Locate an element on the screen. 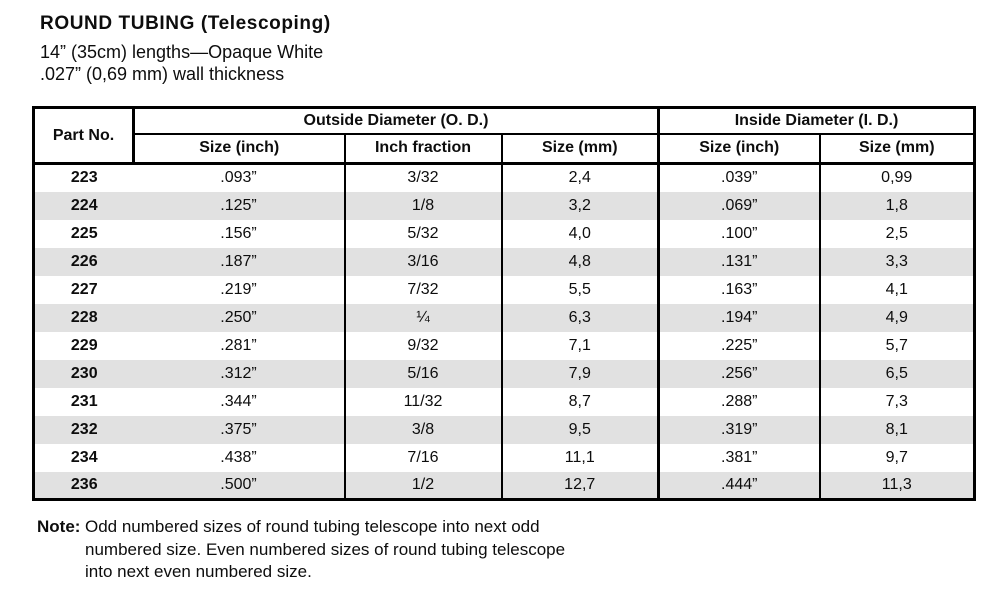  subtitle-wall-thickness: .027” (0,69 mm) wall thickness is located at coordinates (162, 74).